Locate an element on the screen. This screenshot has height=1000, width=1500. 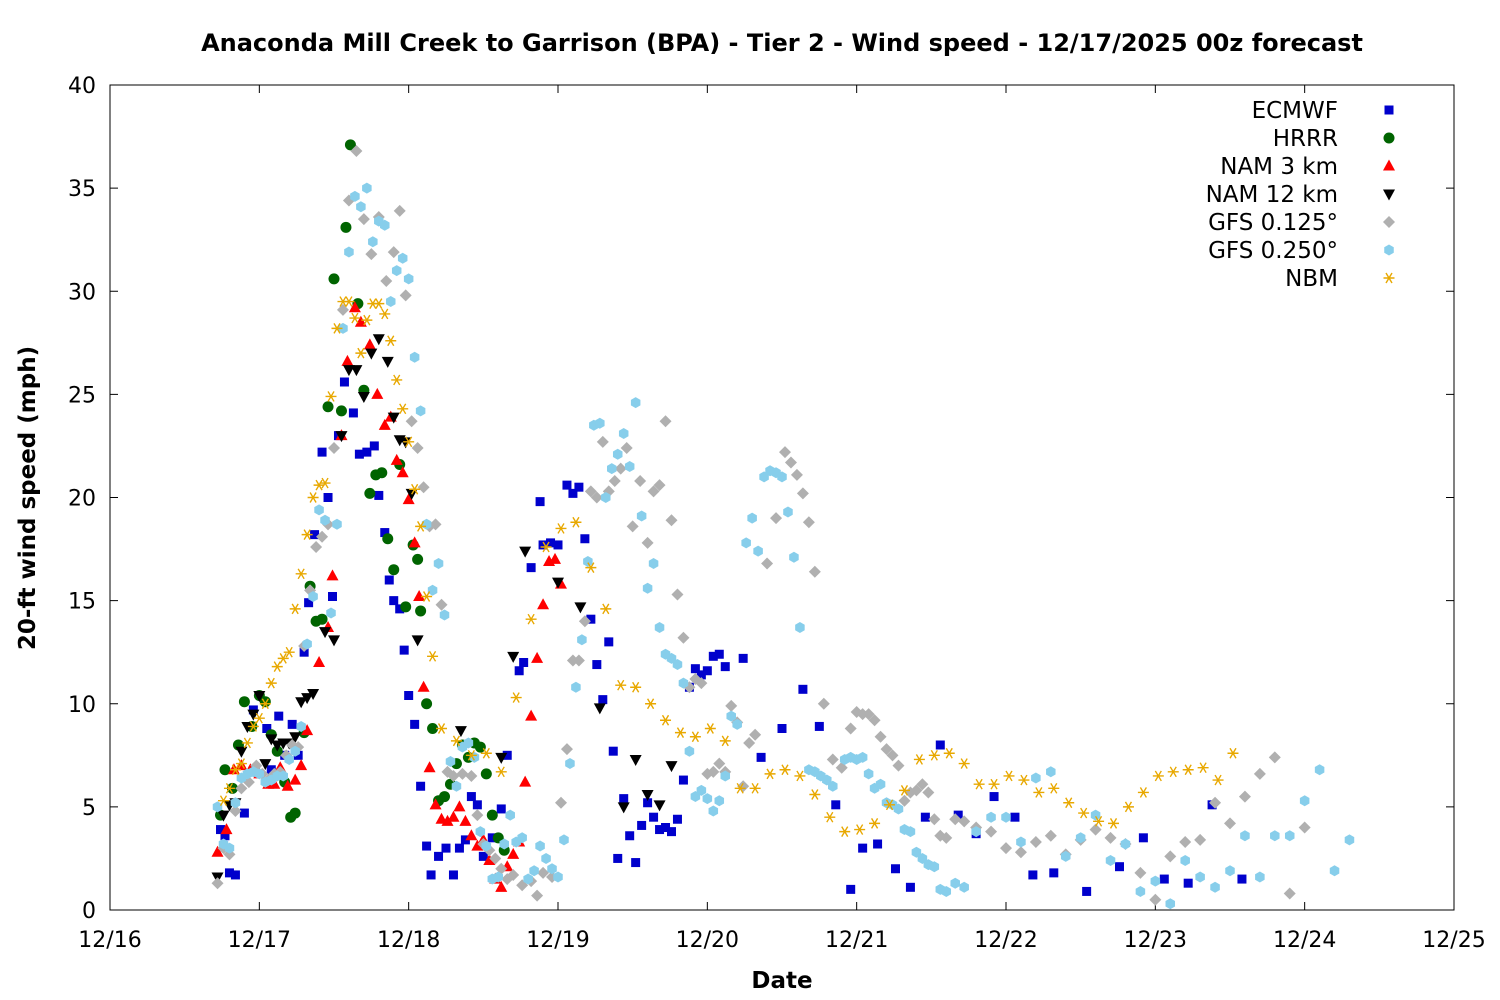
legend-marker is located at coordinates (1389, 250).